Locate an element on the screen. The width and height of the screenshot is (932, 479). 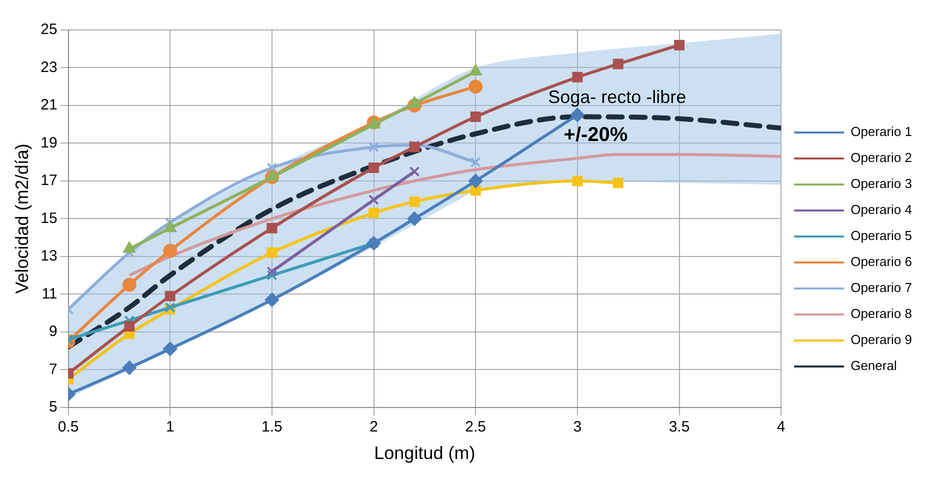
y-tick-label: 19 is located at coordinates (49, 143).